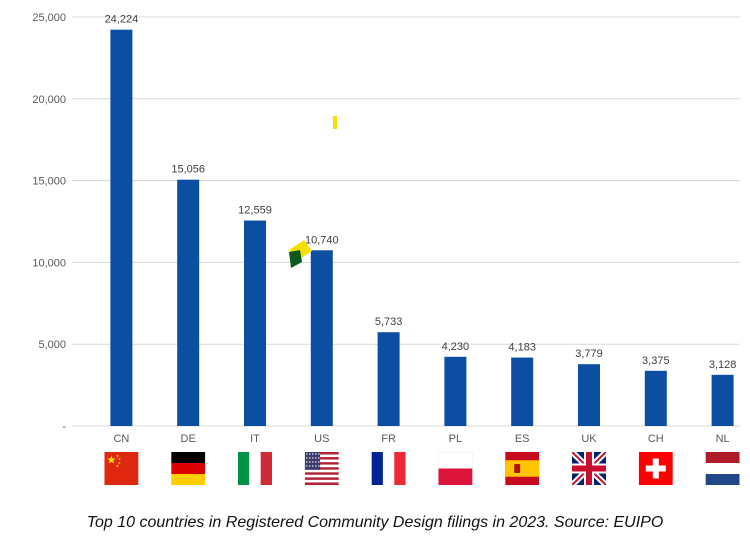 The width and height of the screenshot is (750, 542). What do you see at coordinates (522, 391) in the screenshot?
I see `bar-es` at bounding box center [522, 391].